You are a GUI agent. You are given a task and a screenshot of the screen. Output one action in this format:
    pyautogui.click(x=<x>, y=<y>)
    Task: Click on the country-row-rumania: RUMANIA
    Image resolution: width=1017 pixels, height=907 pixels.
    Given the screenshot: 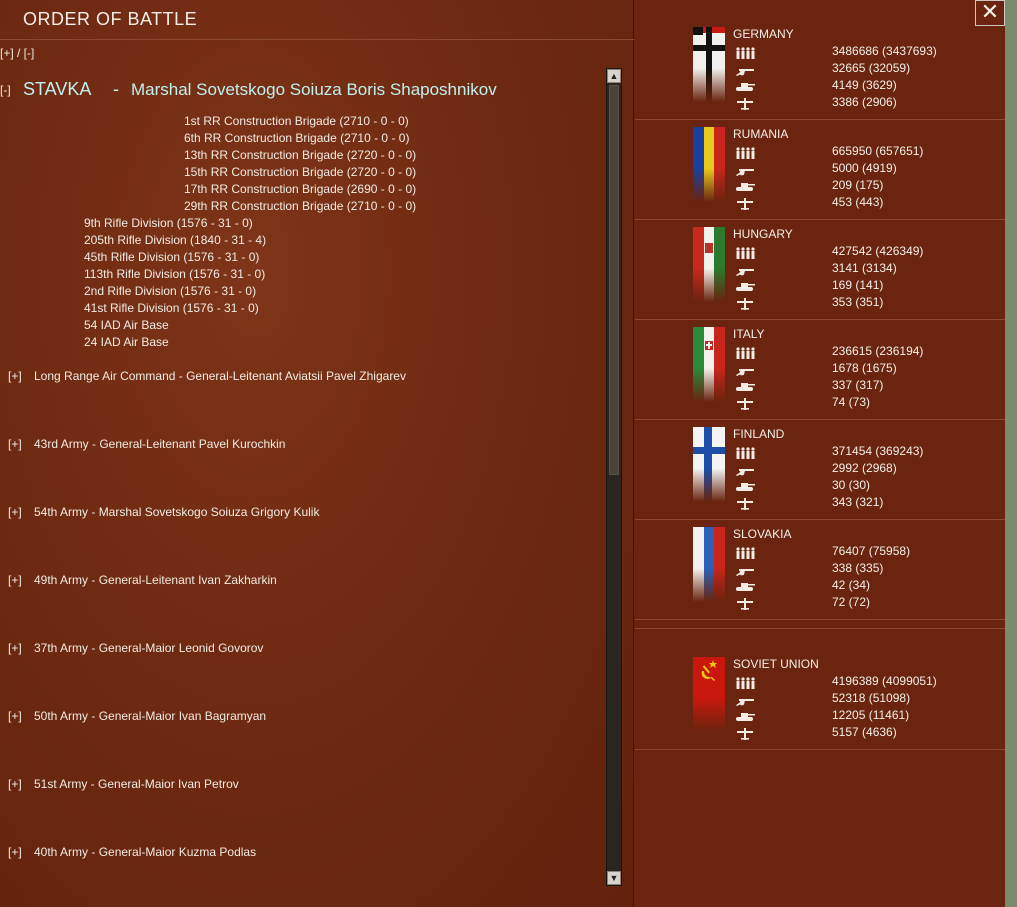 What is the action you would take?
    pyautogui.click(x=820, y=170)
    